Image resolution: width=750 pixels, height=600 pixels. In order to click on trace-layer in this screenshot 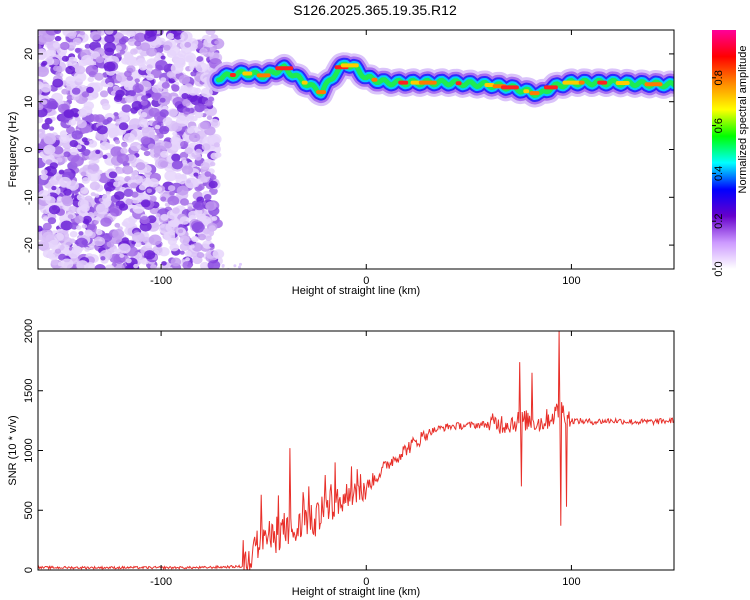, I will do `click(445, 79)`.